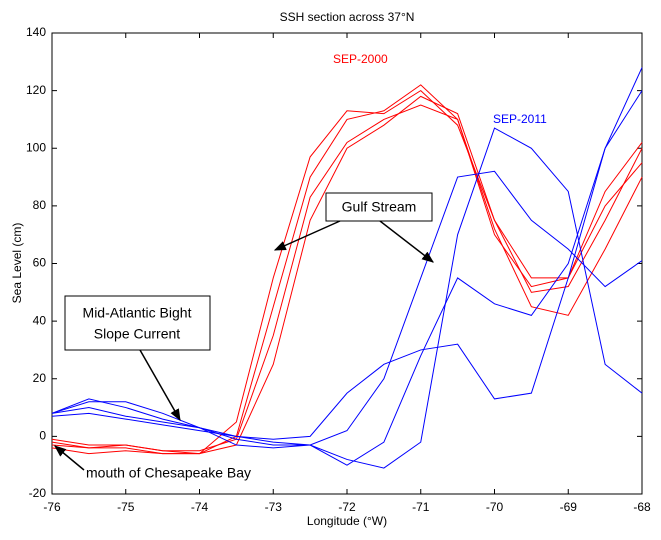 The image size is (661, 540). What do you see at coordinates (347, 507) in the screenshot?
I see `x-tick-label: -72` at bounding box center [347, 507].